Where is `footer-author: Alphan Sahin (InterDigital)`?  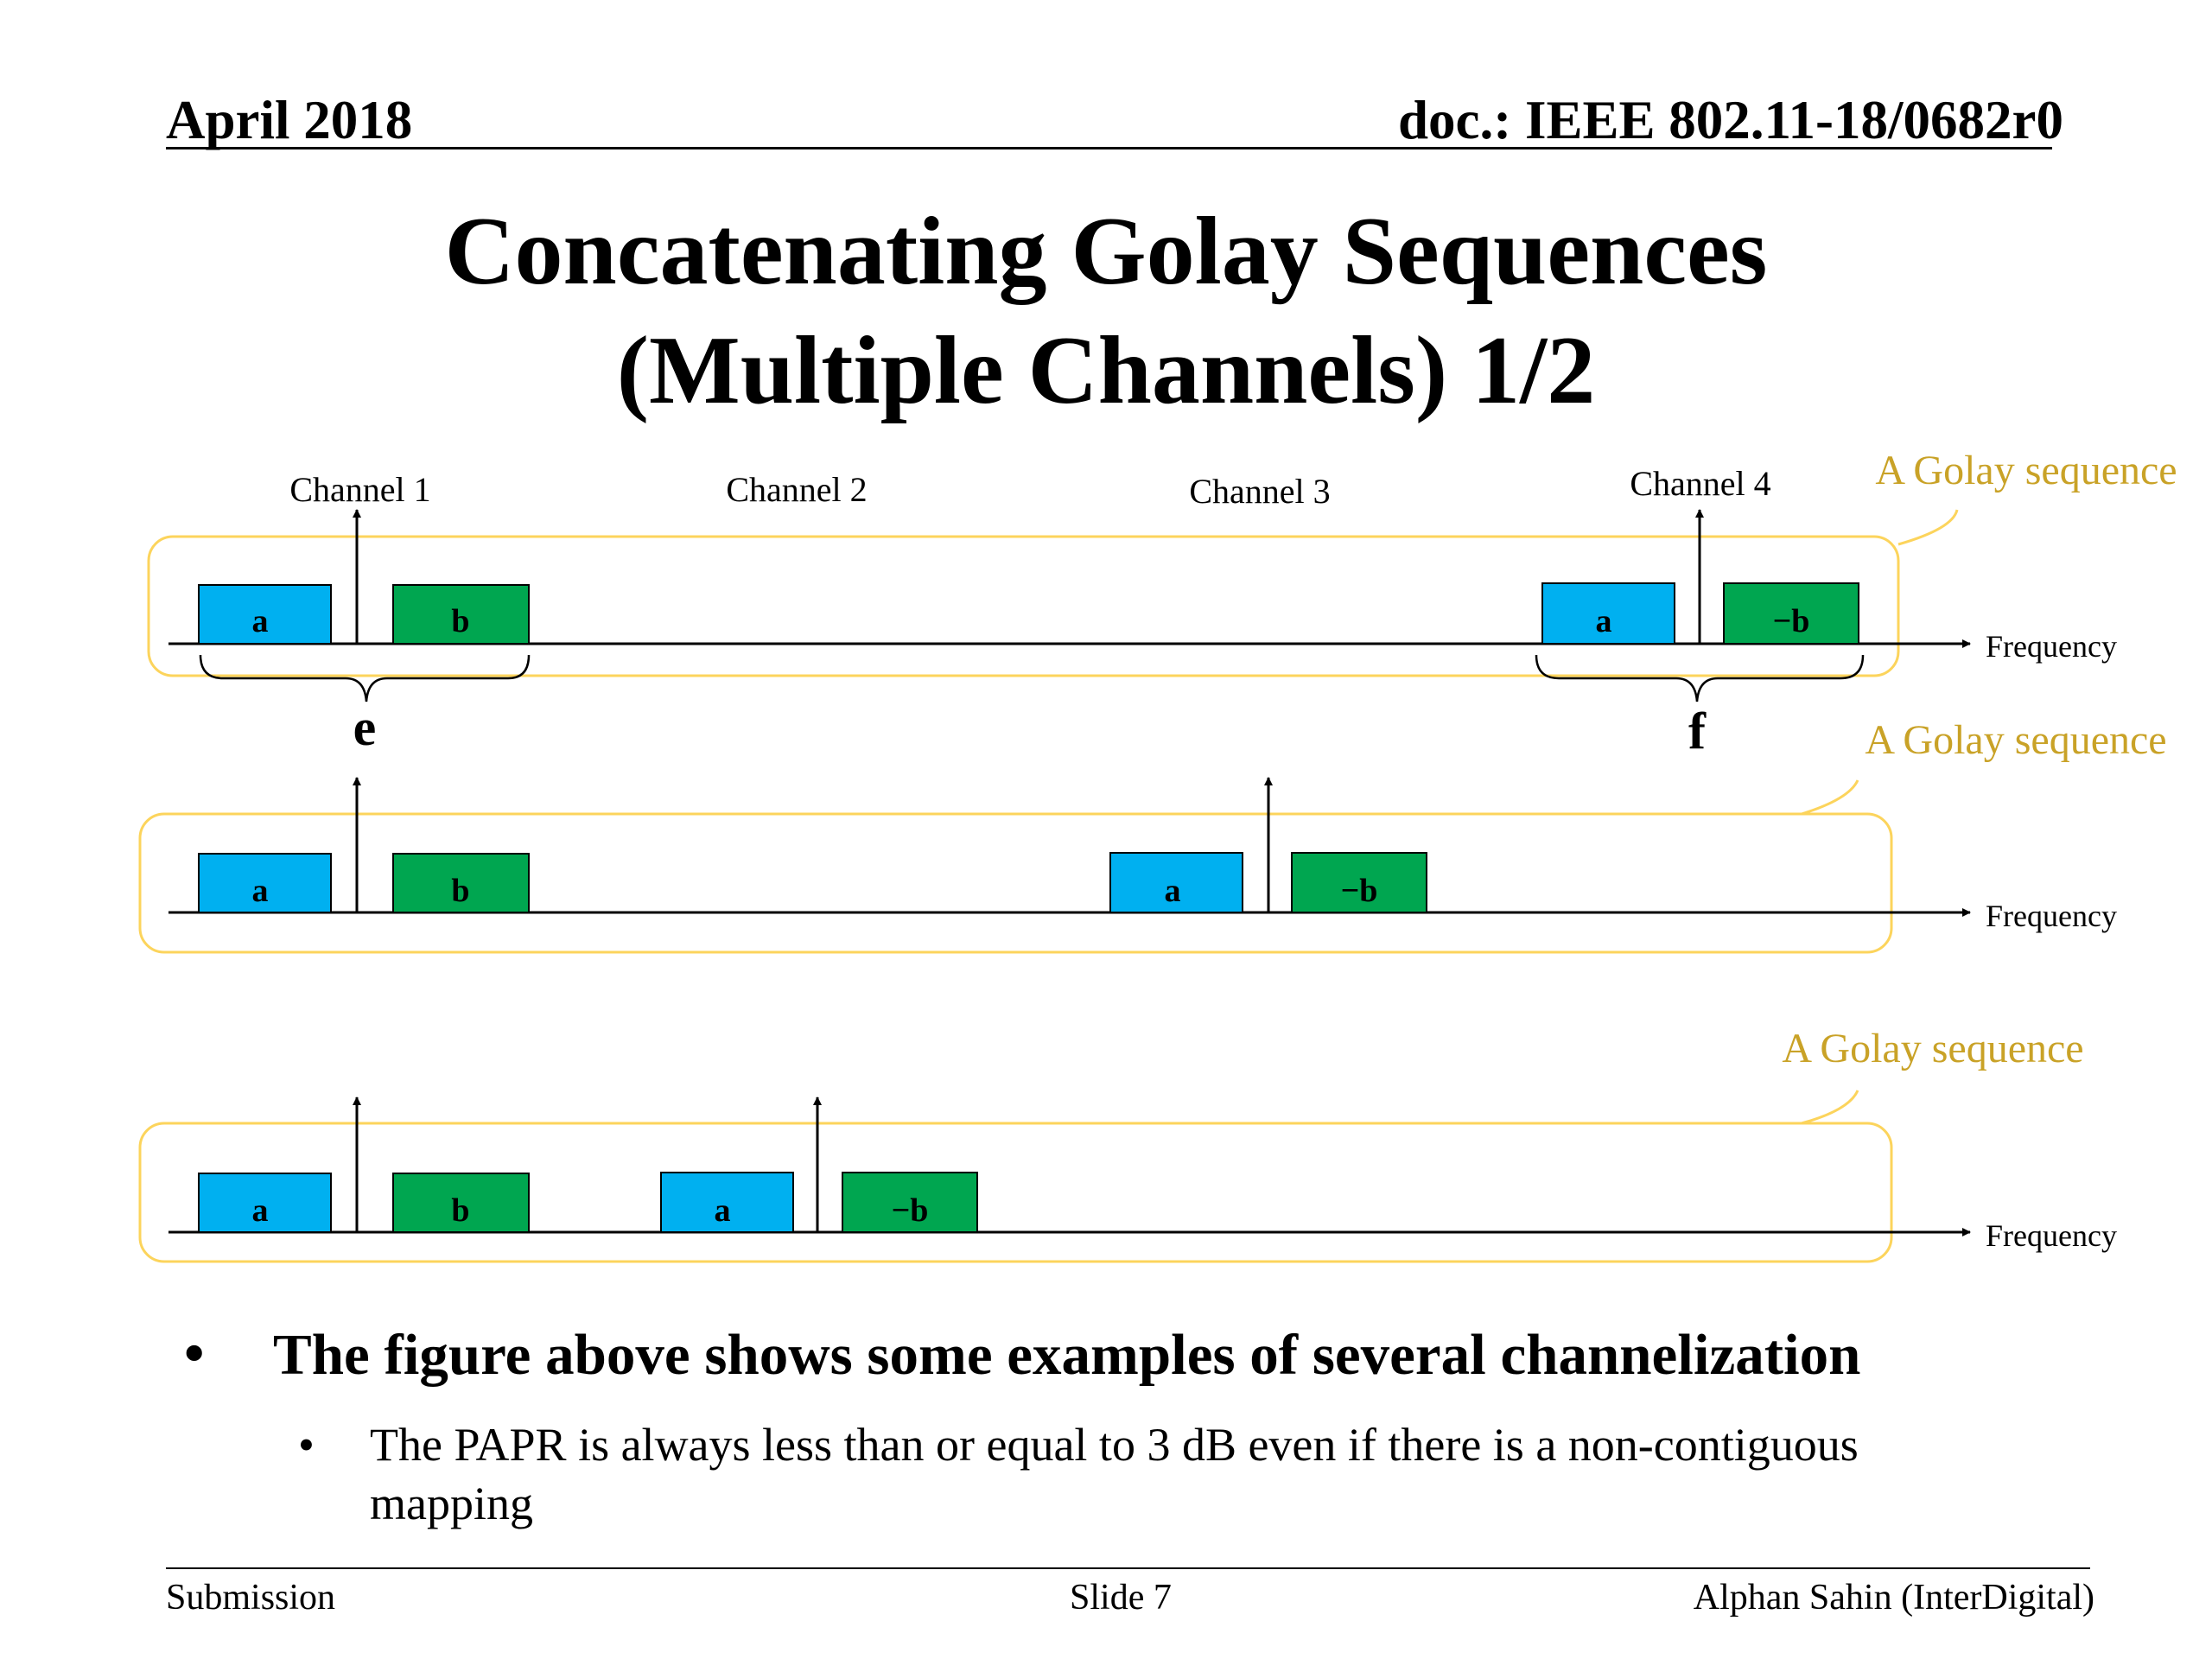
footer-author: Alphan Sahin (InterDigital) is located at coordinates (1893, 1598).